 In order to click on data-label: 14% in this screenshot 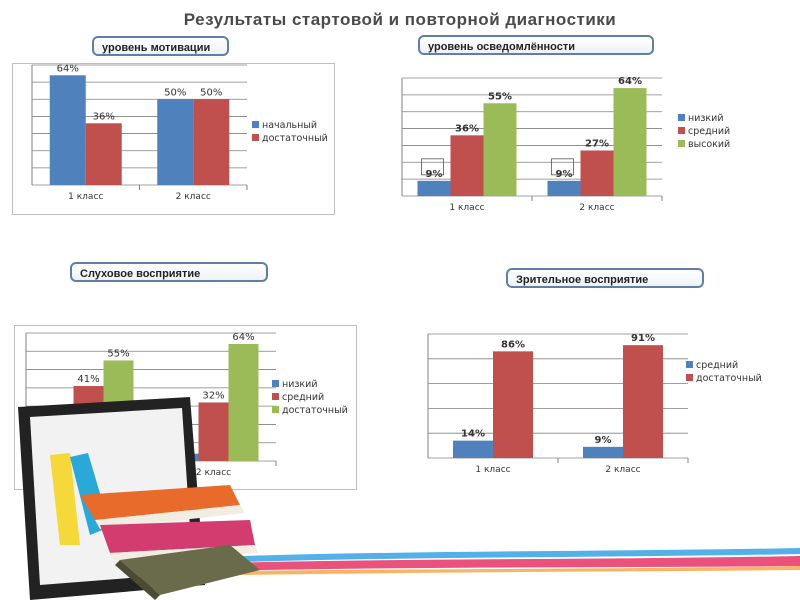, I will do `click(473, 434)`.